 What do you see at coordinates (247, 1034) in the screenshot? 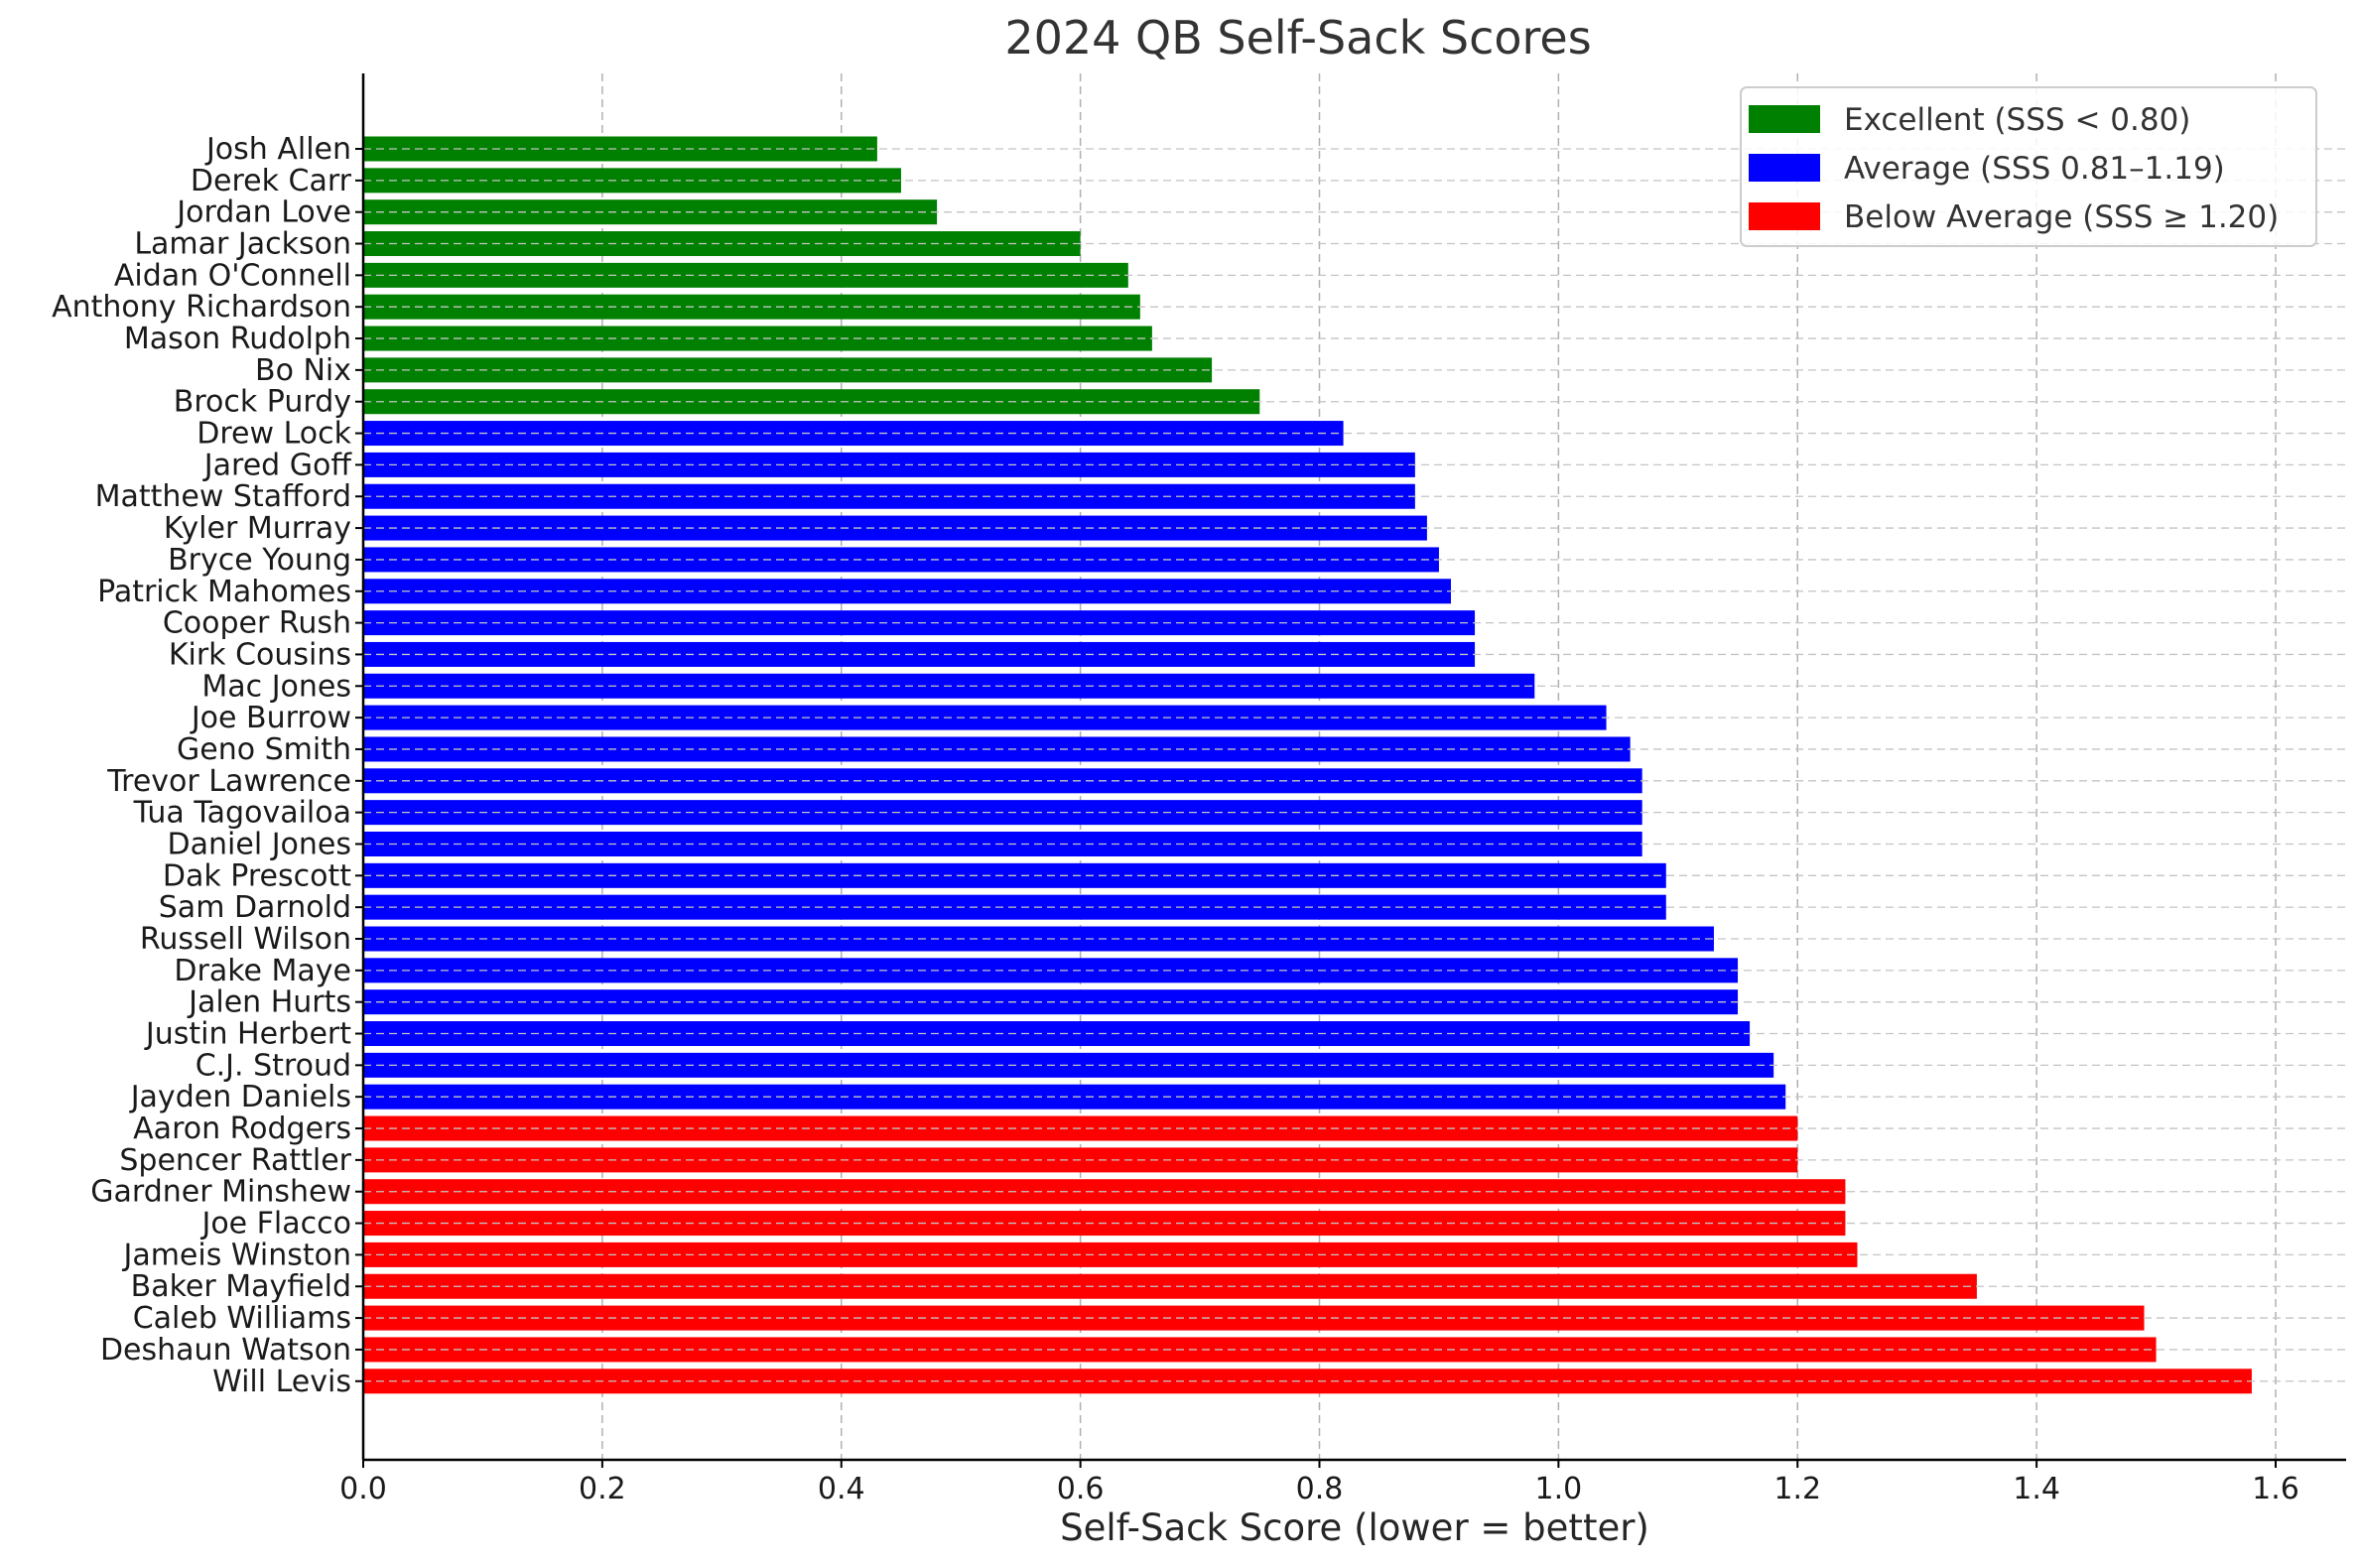
I see `y-tick-label: Justin Herbert` at bounding box center [247, 1034].